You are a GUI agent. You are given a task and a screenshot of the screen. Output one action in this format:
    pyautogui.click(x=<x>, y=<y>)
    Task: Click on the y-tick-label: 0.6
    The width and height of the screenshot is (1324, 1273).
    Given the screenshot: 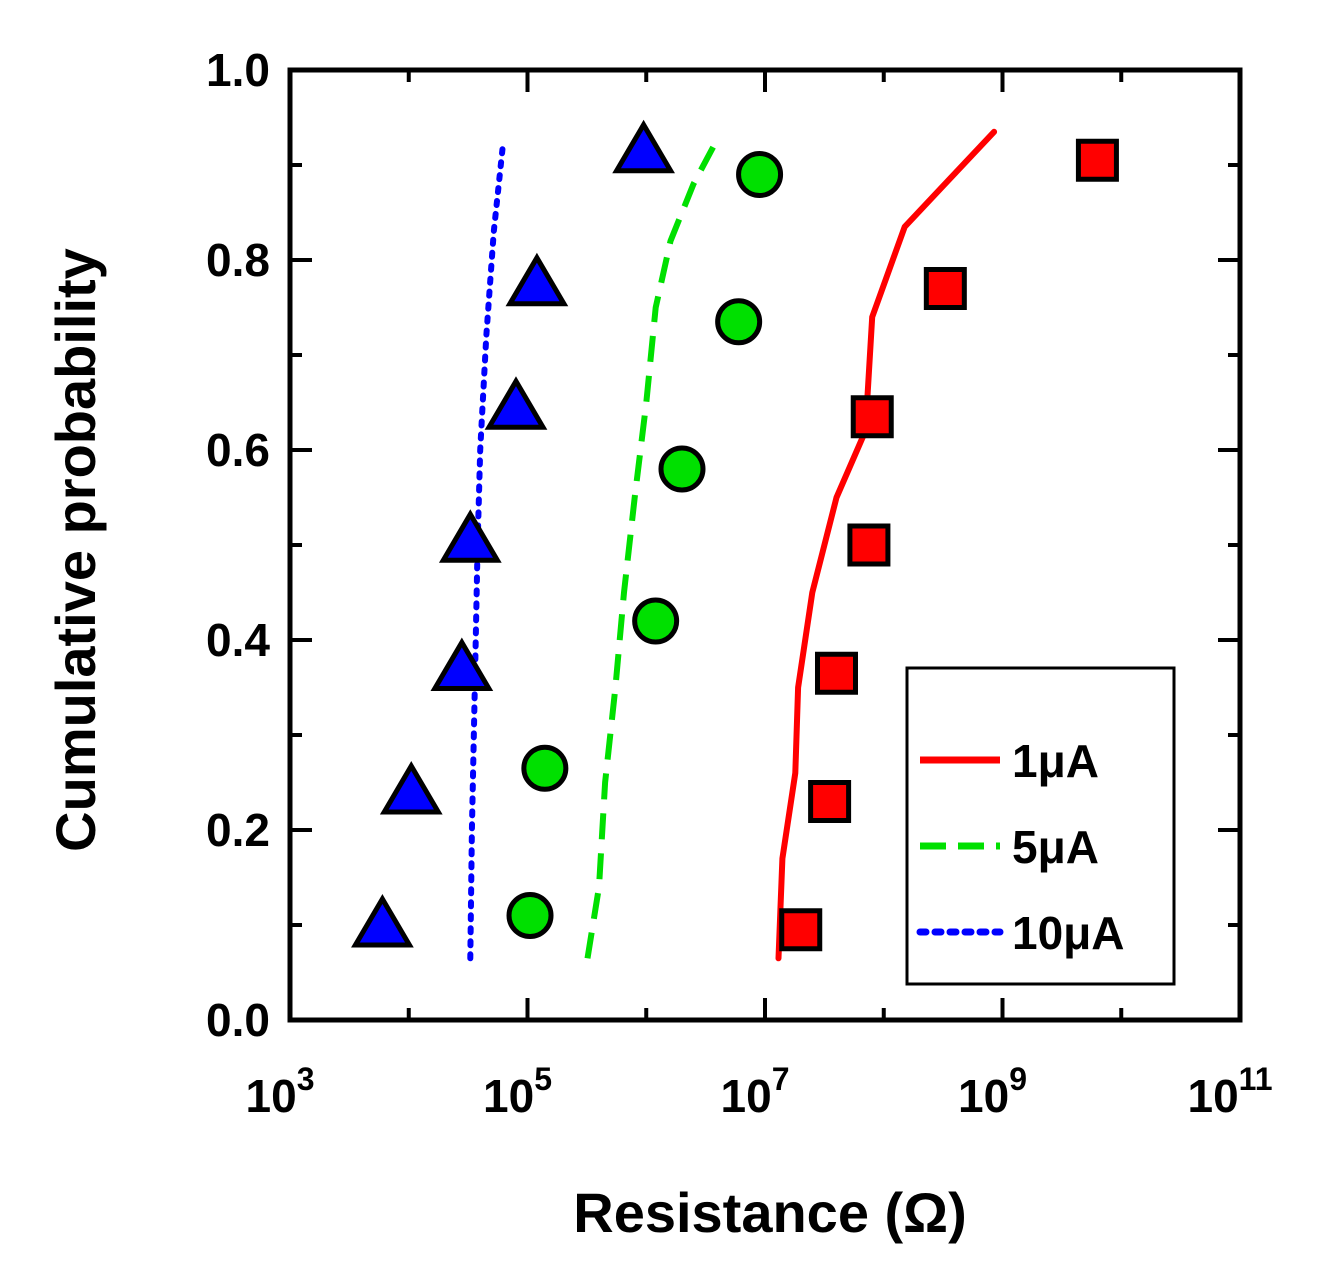 What is the action you would take?
    pyautogui.click(x=238, y=450)
    